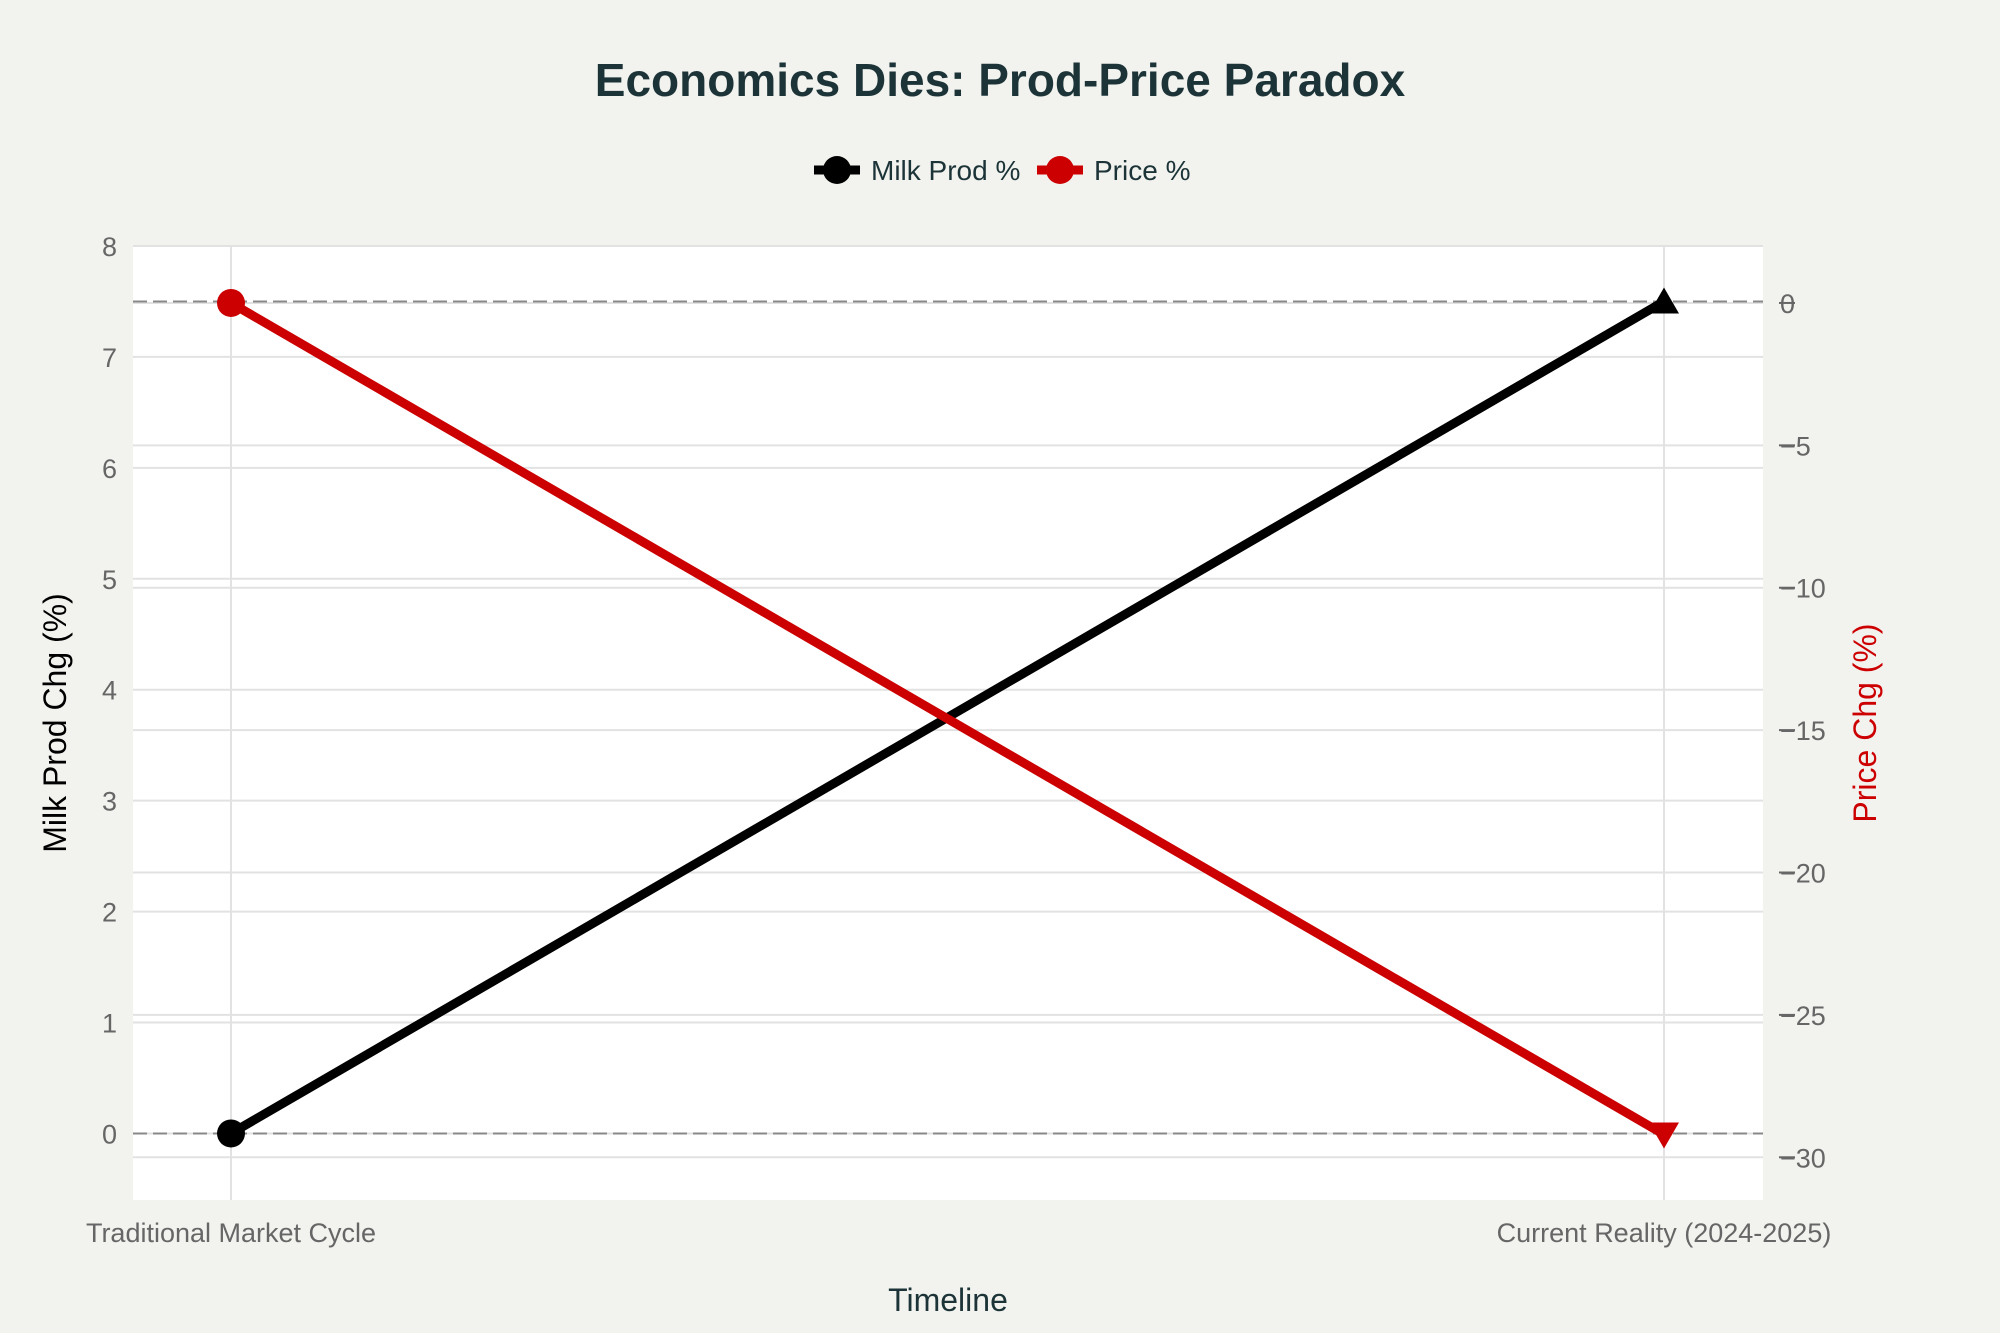  I want to click on y-tick-label: 1, so click(109, 1024).